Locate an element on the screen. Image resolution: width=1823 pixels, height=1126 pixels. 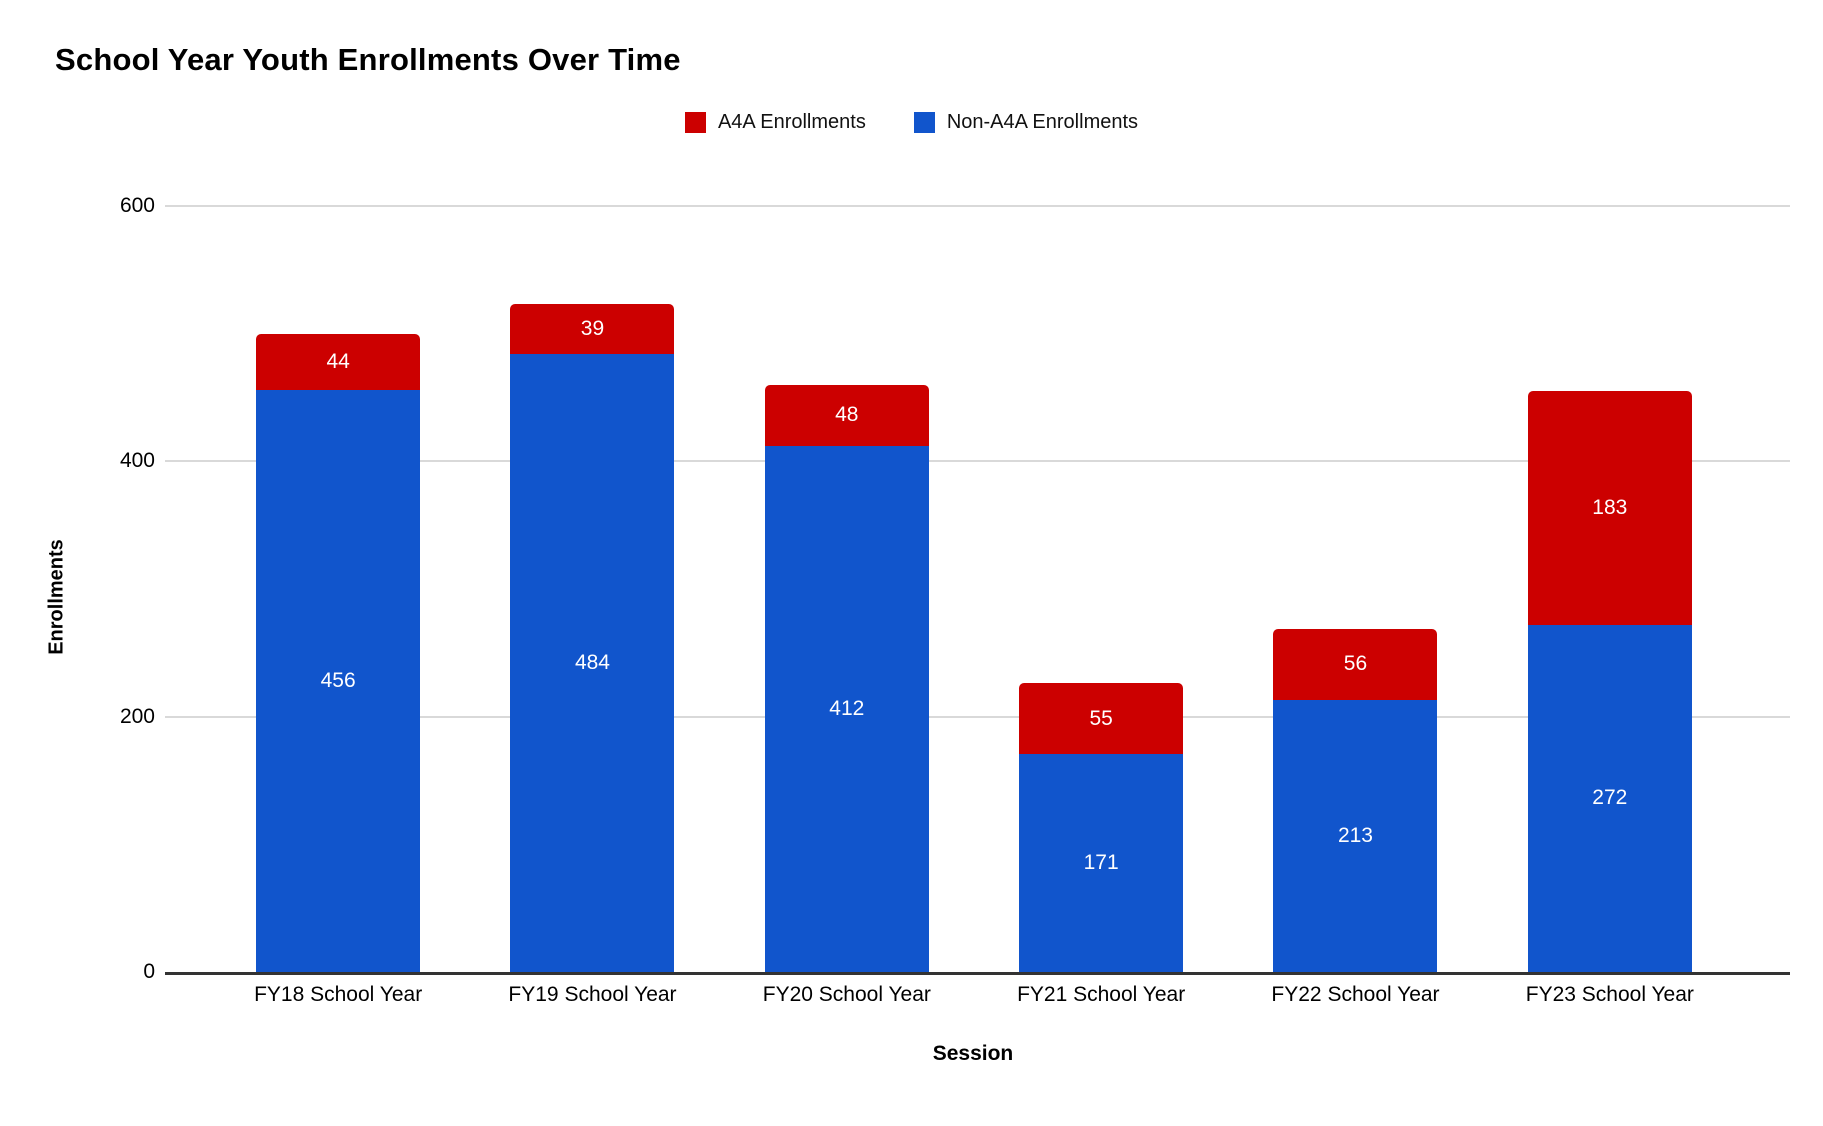
bar-fy21-school-year: 55 171 is located at coordinates (1101, 827).